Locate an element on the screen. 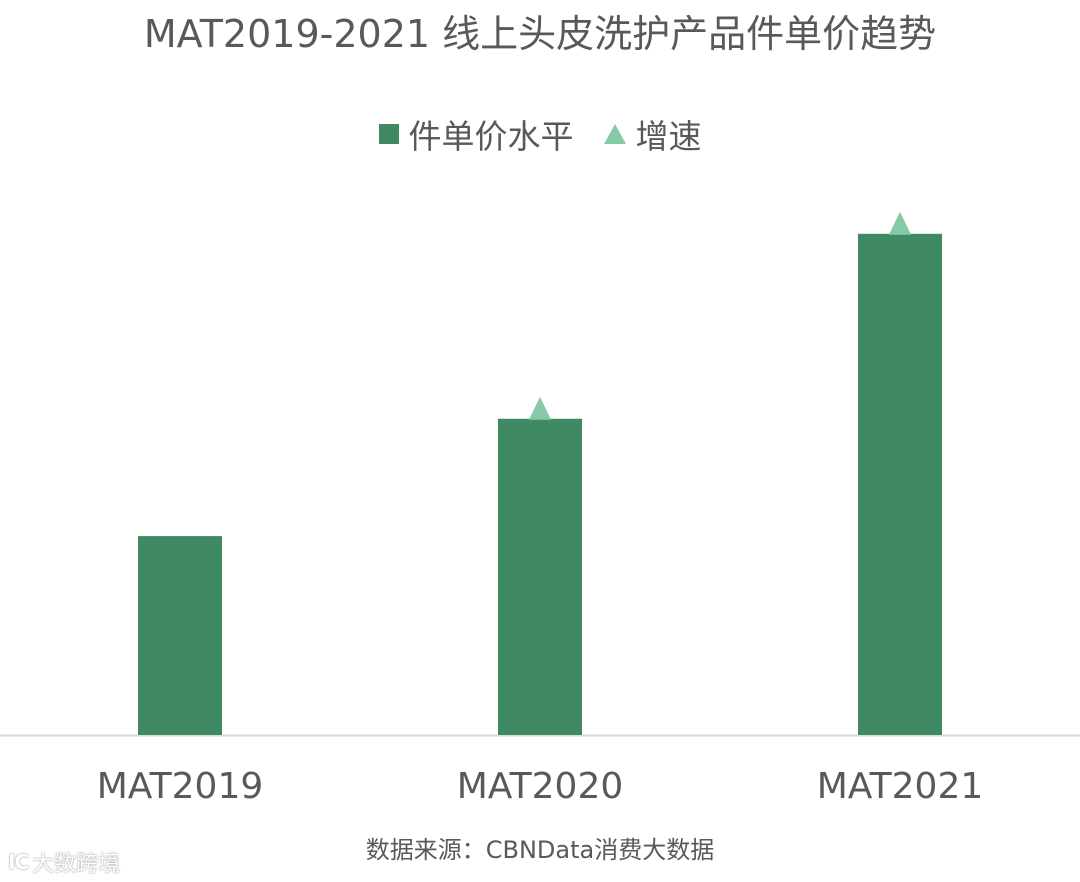 The image size is (1080, 882). chart-legend: 件单价水平 增速 is located at coordinates (540, 134).